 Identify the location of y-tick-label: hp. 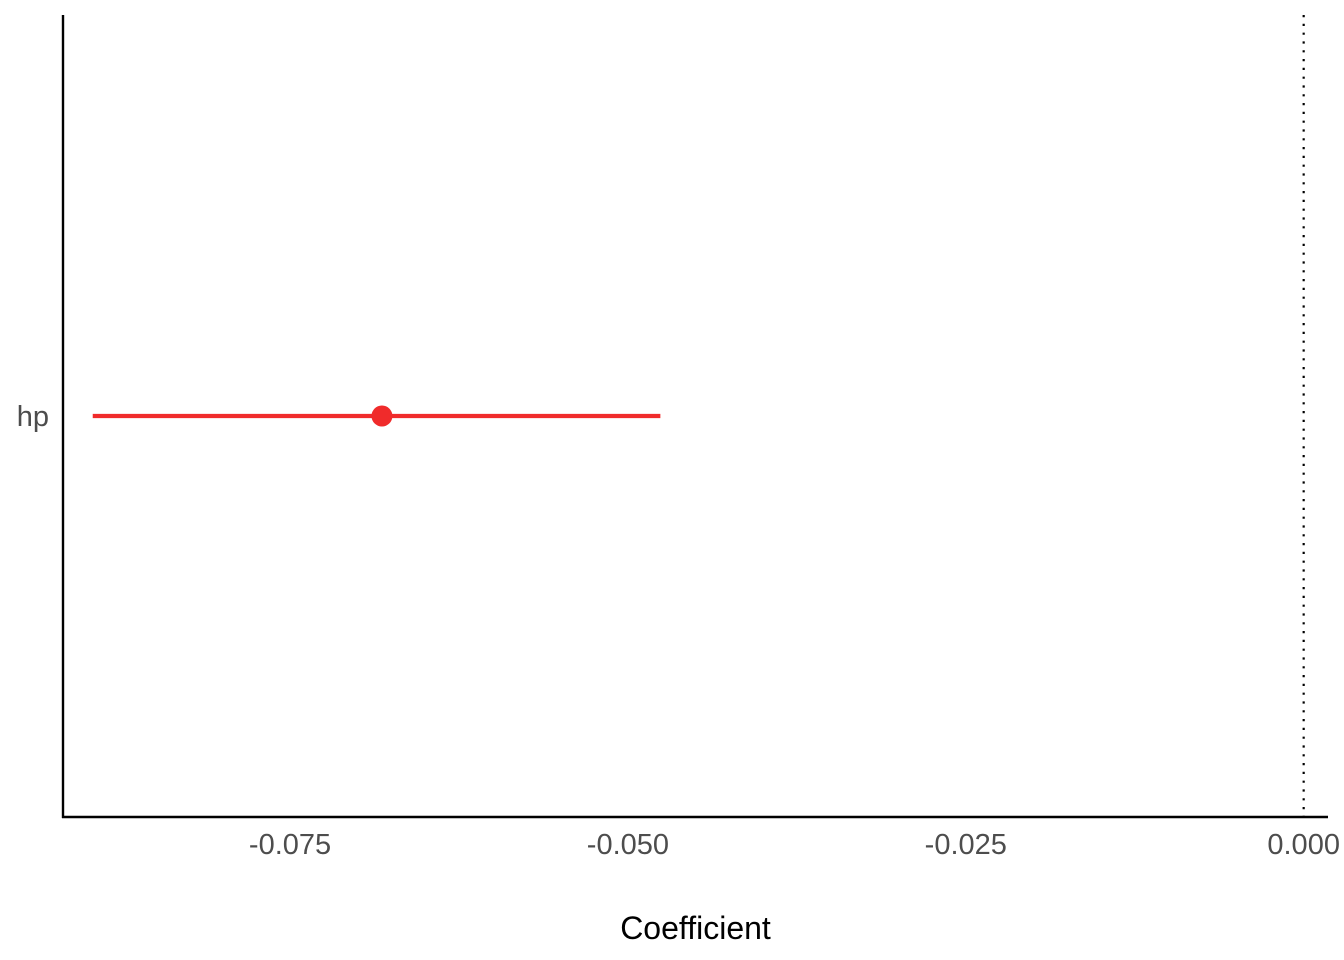
(33, 417).